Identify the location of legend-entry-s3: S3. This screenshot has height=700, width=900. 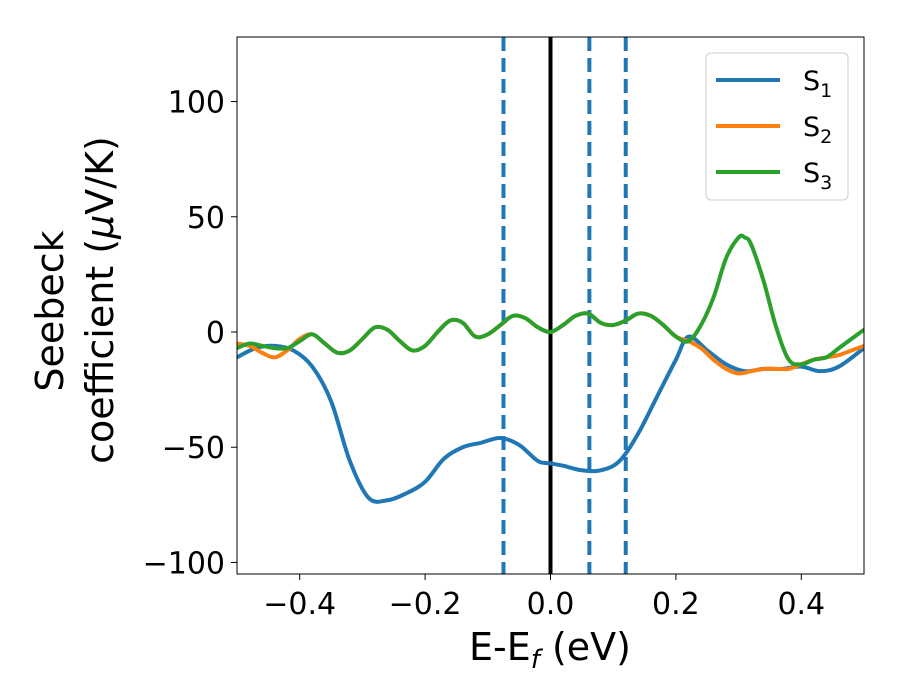
(774, 176).